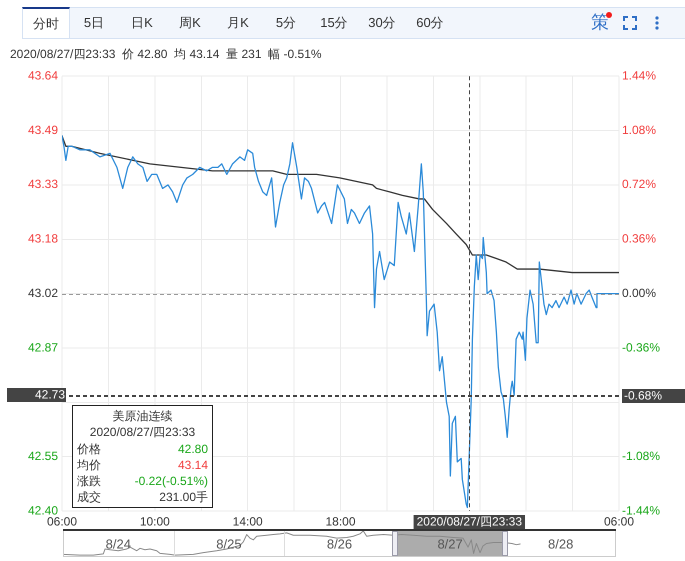  Describe the element at coordinates (155, 521) in the screenshot. I see `x-tick-label: 10:00` at that location.